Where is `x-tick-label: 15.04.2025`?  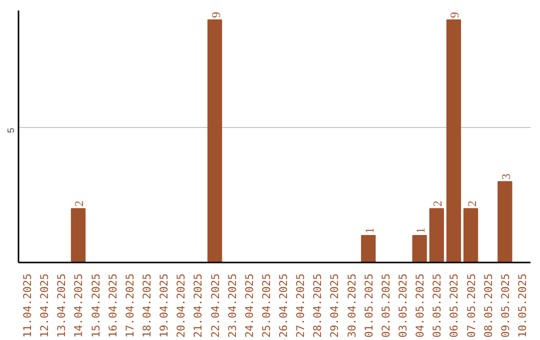
x-tick-label: 15.04.2025 is located at coordinates (95, 306).